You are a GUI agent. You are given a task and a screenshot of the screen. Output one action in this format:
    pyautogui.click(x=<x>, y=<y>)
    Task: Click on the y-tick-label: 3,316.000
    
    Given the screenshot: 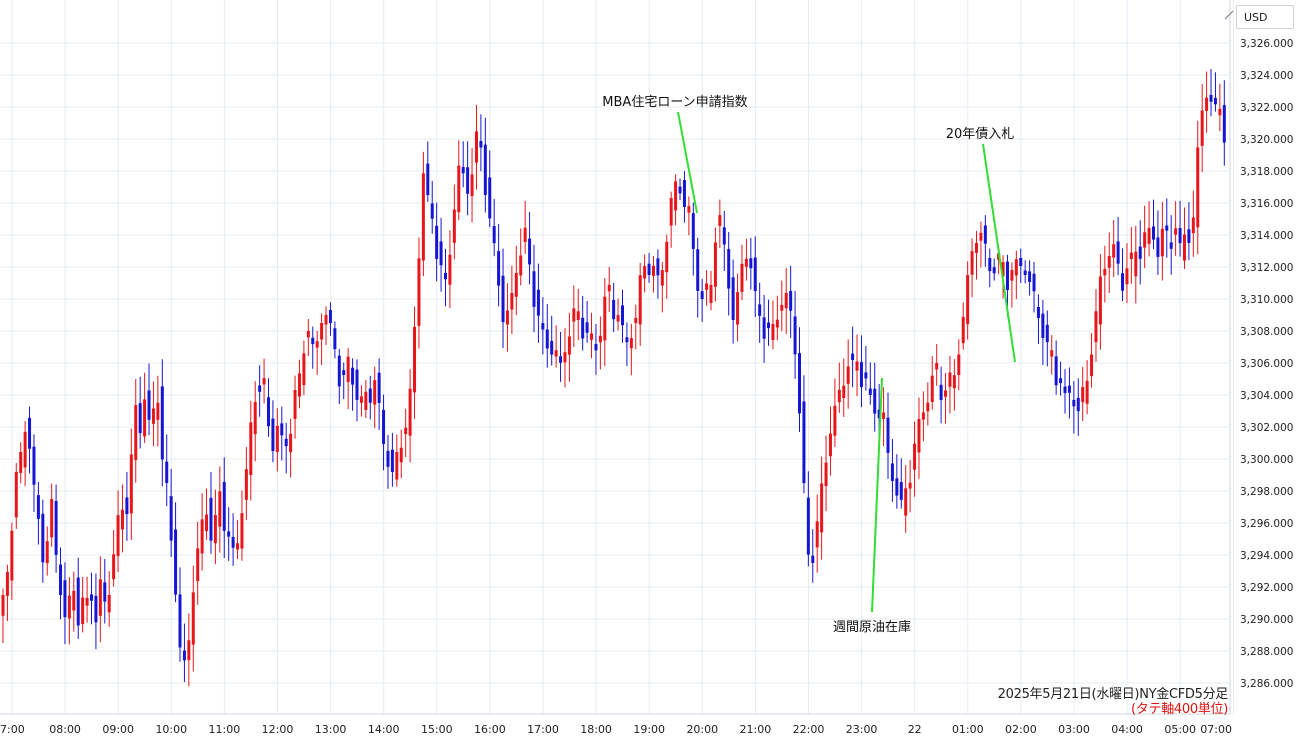 What is the action you would take?
    pyautogui.click(x=1266, y=204)
    